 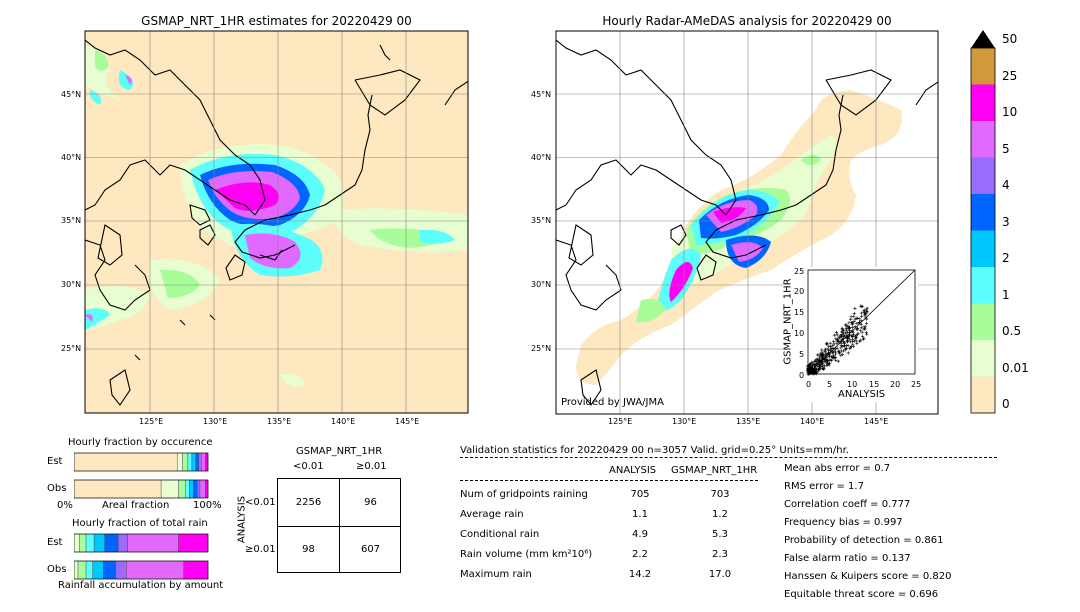 What do you see at coordinates (71, 220) in the screenshot?
I see `lat-label: 35°N` at bounding box center [71, 220].